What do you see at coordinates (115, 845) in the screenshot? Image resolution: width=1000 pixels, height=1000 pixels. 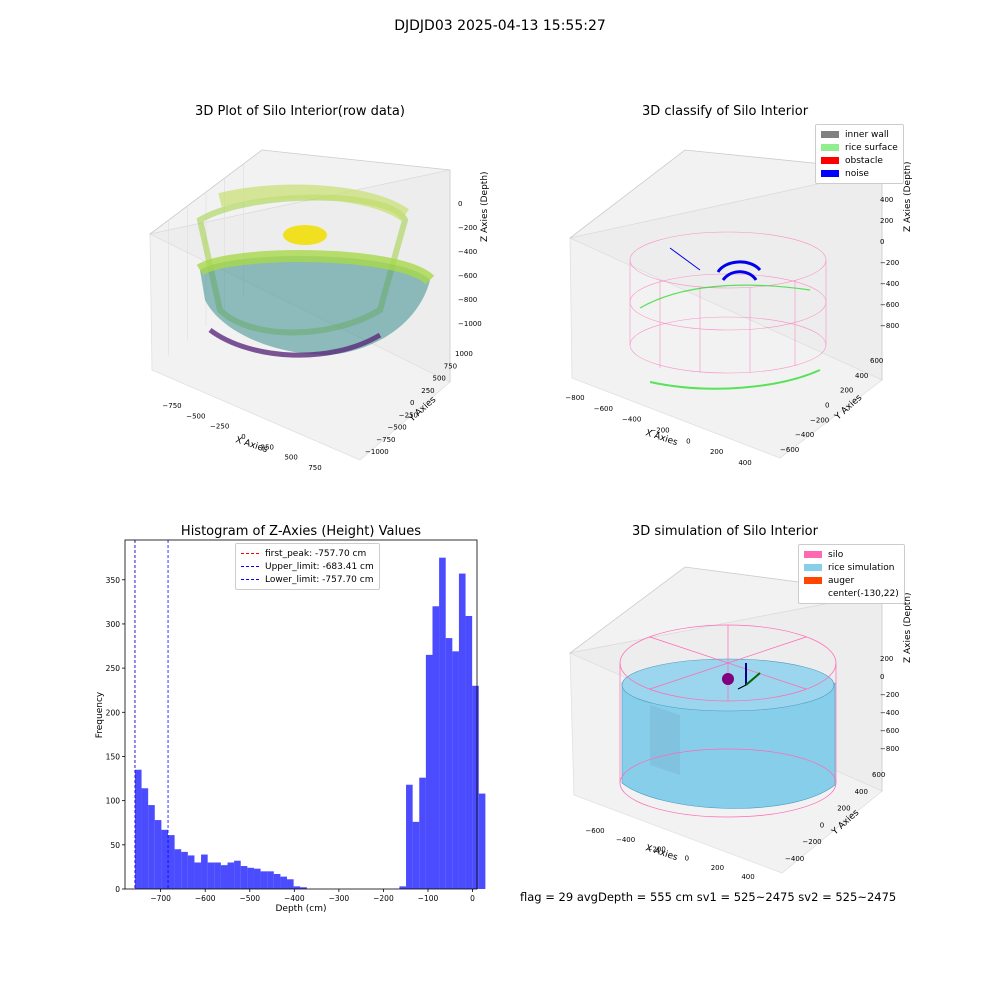 I see `histogram-y-tick: 50` at bounding box center [115, 845].